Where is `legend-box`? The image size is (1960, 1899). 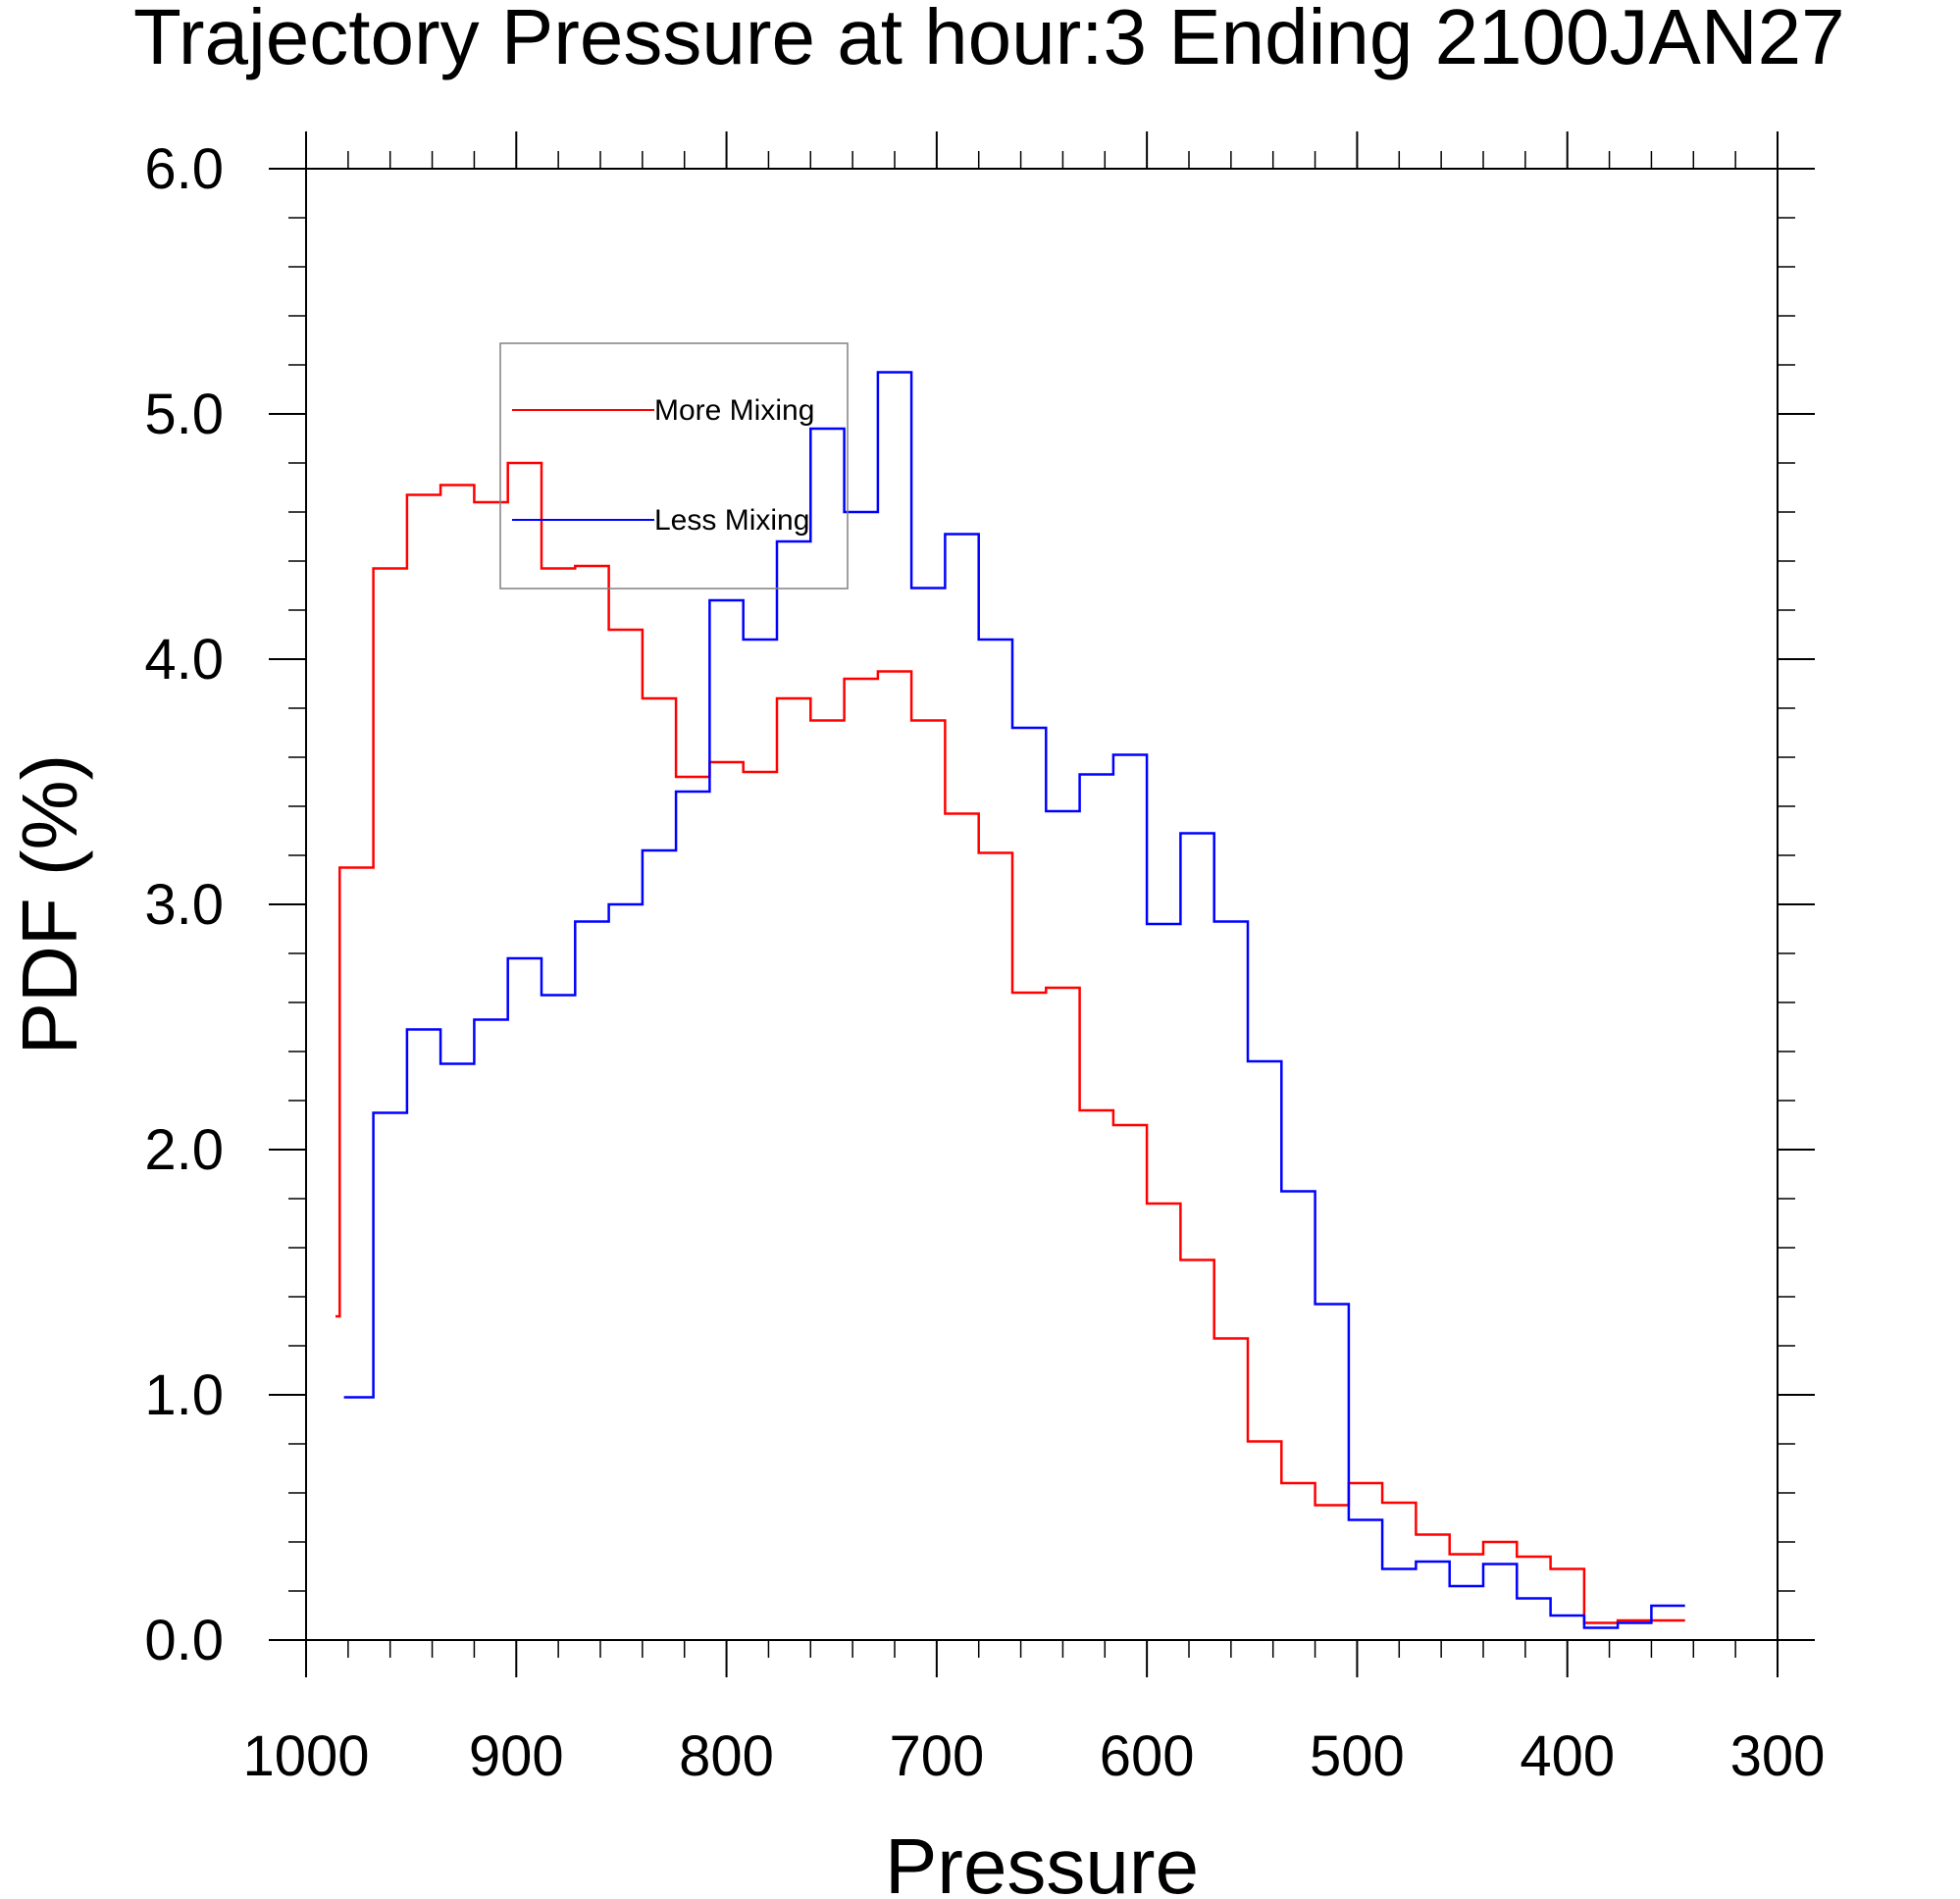 legend-box is located at coordinates (674, 466).